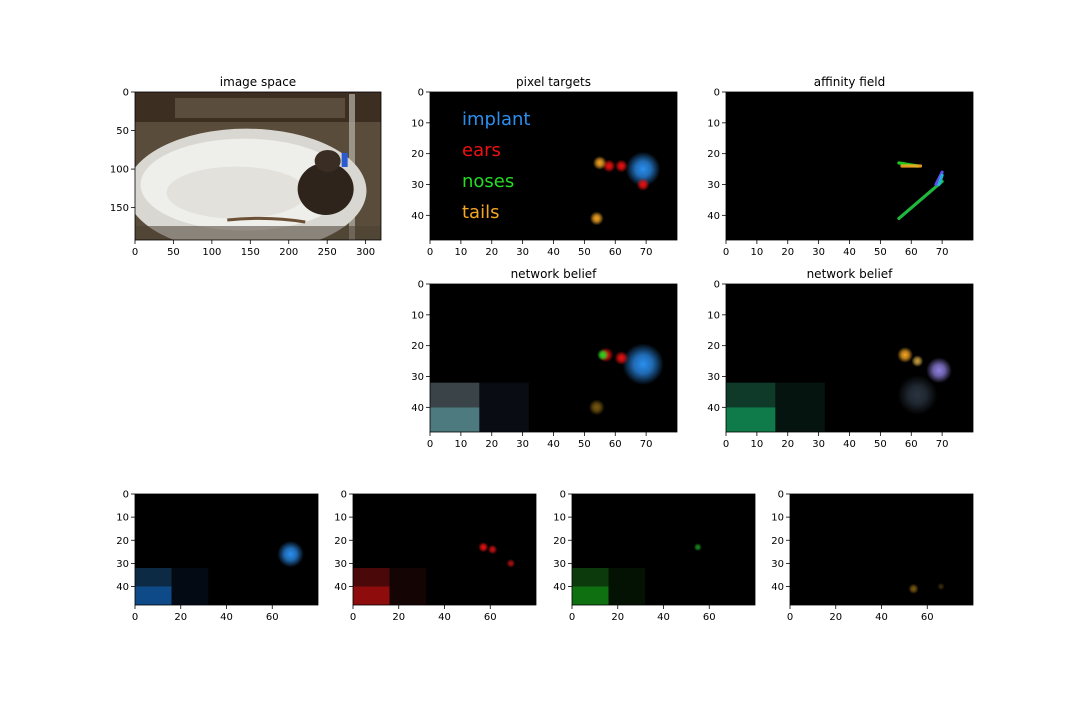  I want to click on legend-entry: implant, so click(496, 119).